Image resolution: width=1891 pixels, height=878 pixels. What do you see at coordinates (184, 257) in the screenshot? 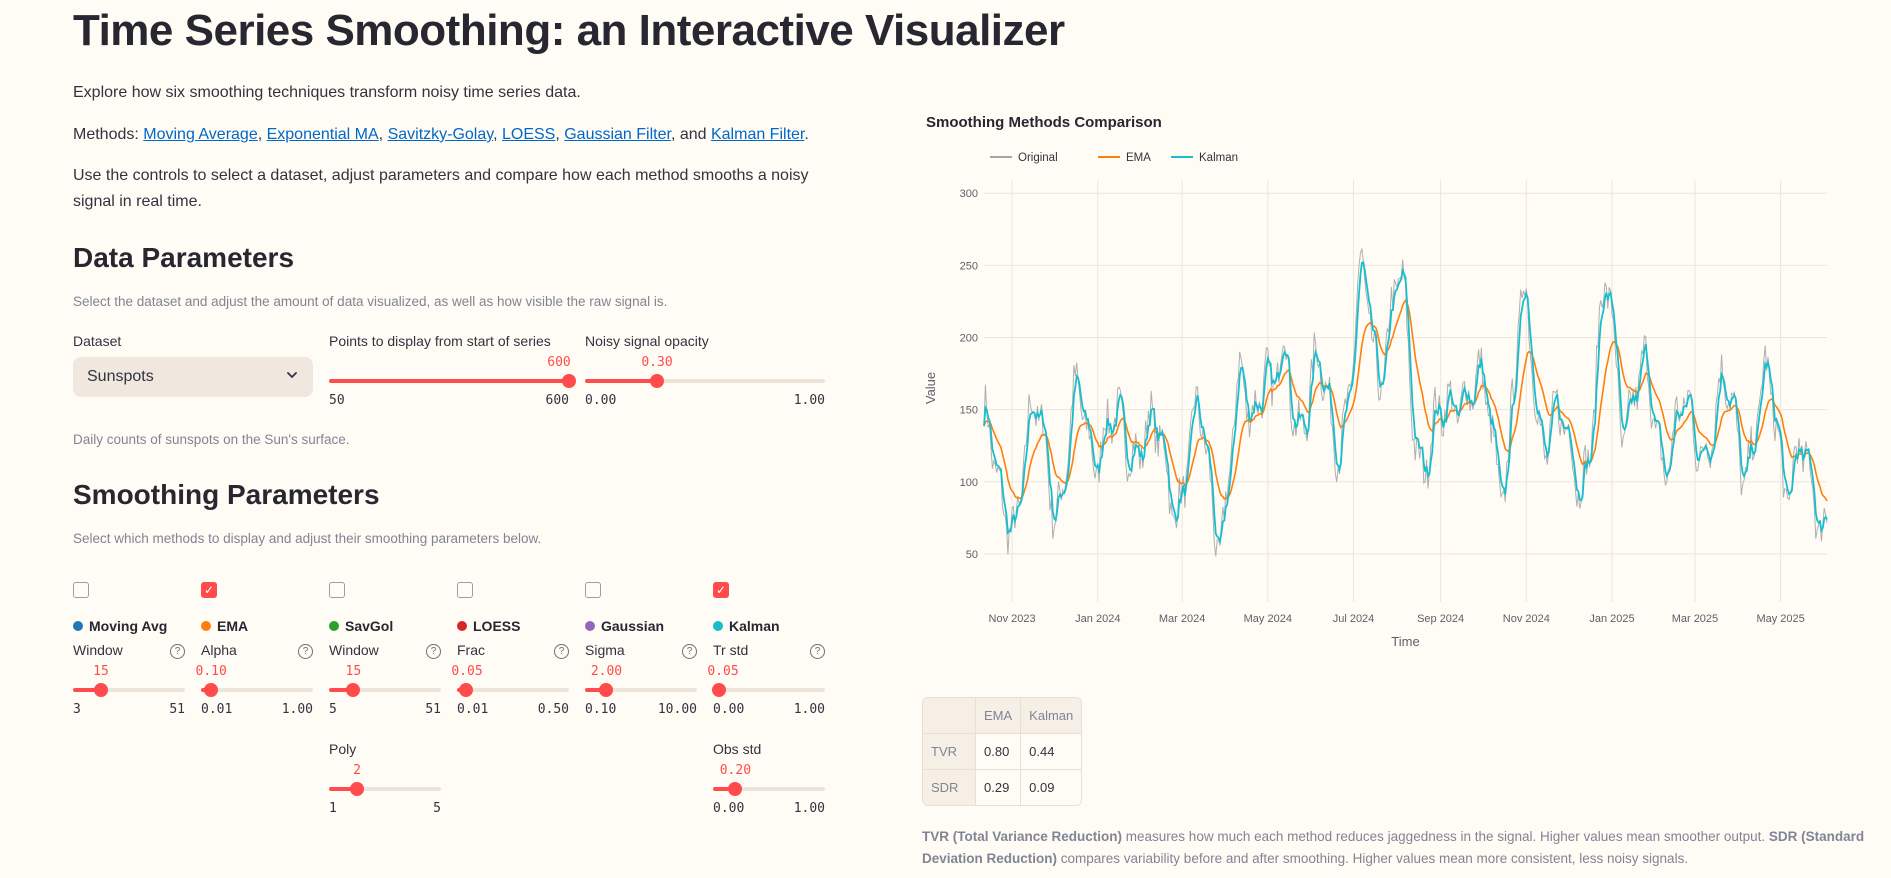
I see `data-params-heading: Data Parameters` at bounding box center [184, 257].